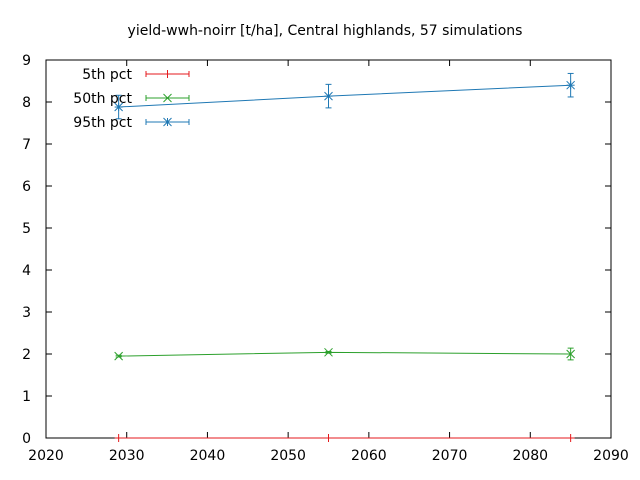 The image size is (640, 480). Describe the element at coordinates (26, 271) in the screenshot. I see `y-tick-label: 4` at that location.